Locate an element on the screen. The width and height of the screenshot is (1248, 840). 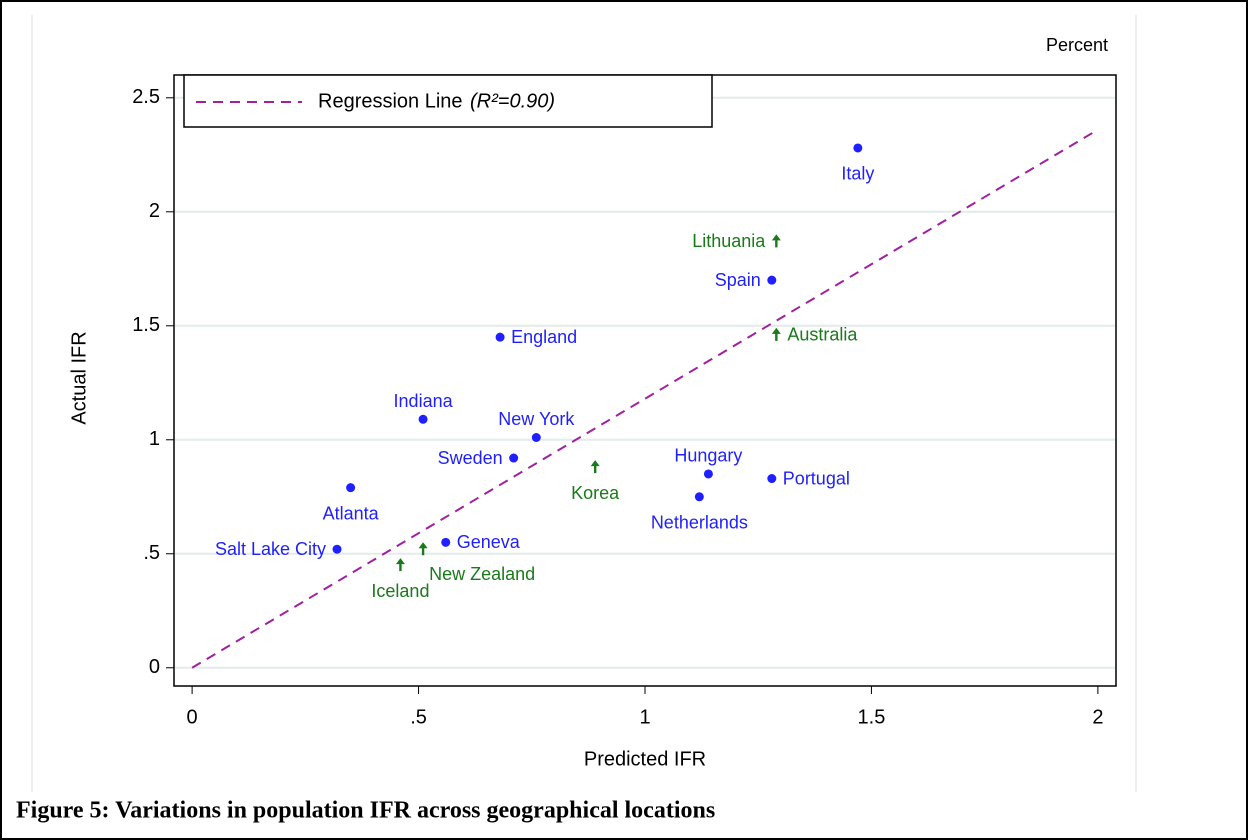
point-label: Italy is located at coordinates (857, 174).